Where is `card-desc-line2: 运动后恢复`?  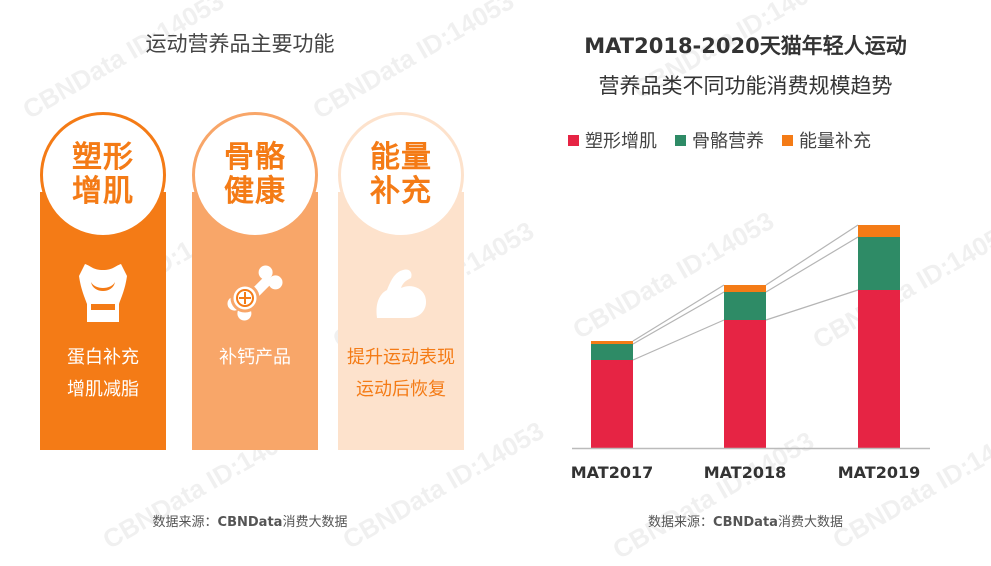 card-desc-line2: 运动后恢复 is located at coordinates (401, 389).